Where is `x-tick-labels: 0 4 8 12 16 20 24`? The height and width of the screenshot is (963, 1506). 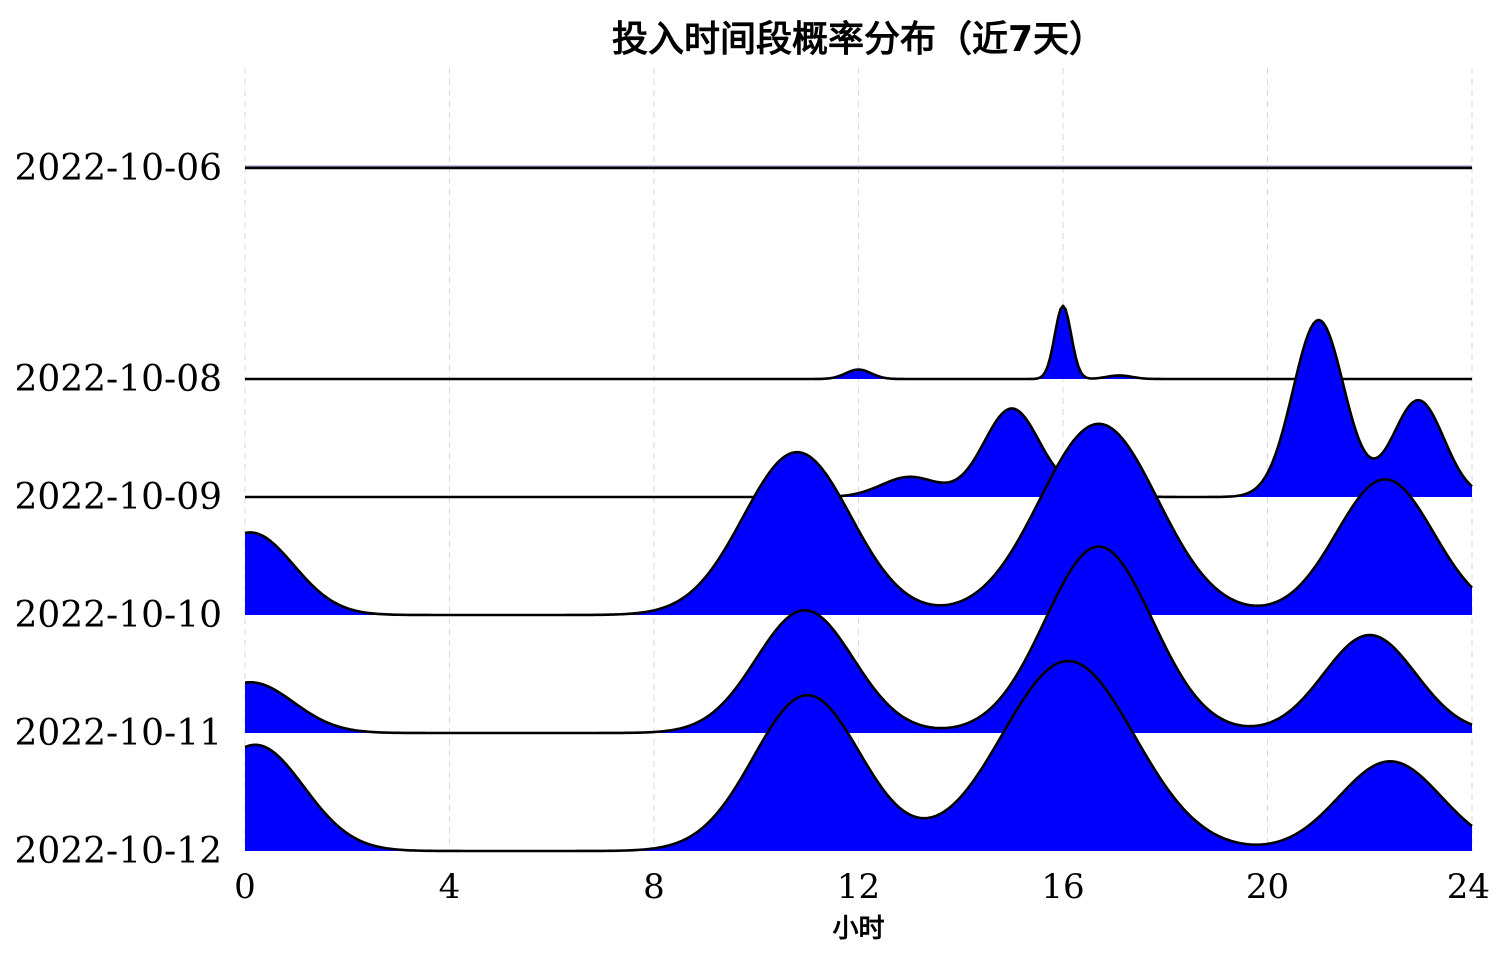 x-tick-labels: 0 4 8 12 16 20 24 is located at coordinates (862, 887).